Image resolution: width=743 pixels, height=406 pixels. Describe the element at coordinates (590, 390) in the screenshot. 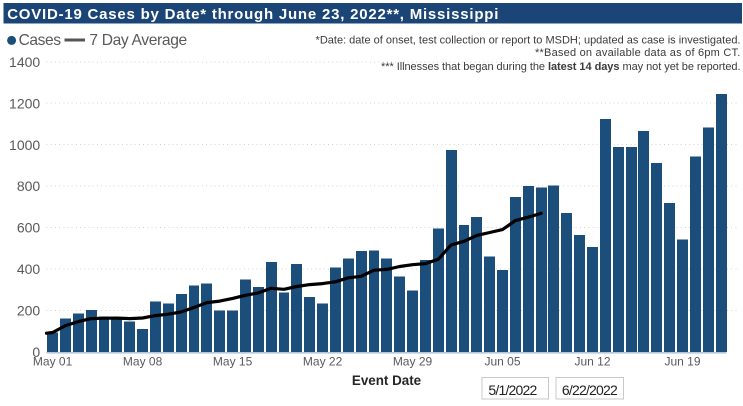

I see `svg-text: 6/22/2022` at that location.